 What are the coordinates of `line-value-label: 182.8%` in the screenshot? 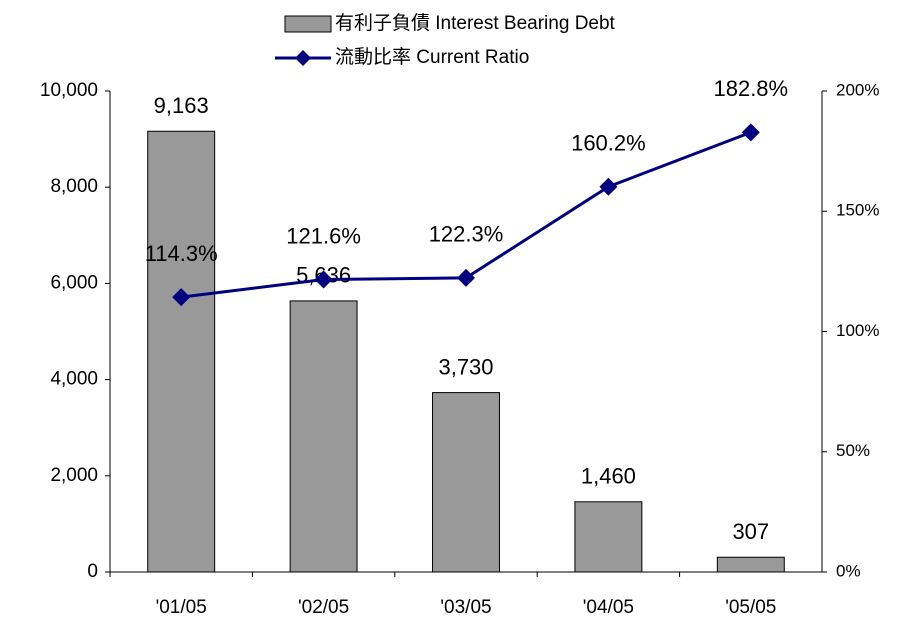 It's located at (750, 88).